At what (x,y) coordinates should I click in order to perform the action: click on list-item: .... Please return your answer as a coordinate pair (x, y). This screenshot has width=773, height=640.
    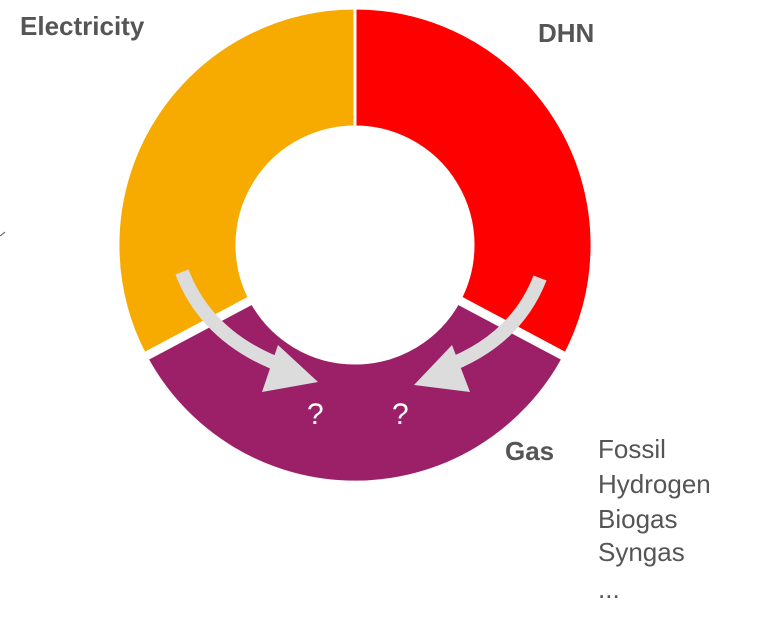
    Looking at the image, I should click on (609, 589).